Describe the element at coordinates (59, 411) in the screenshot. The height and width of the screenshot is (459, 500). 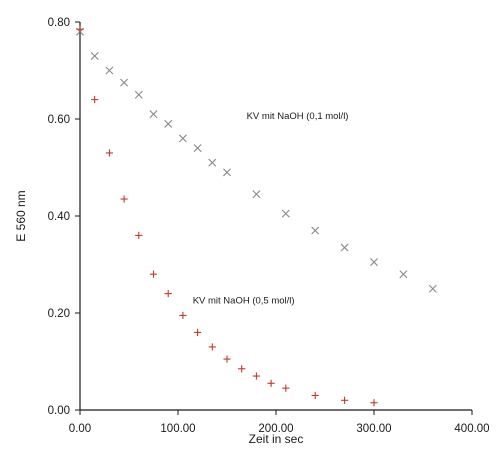
I see `y-tick-label: 0.00` at that location.